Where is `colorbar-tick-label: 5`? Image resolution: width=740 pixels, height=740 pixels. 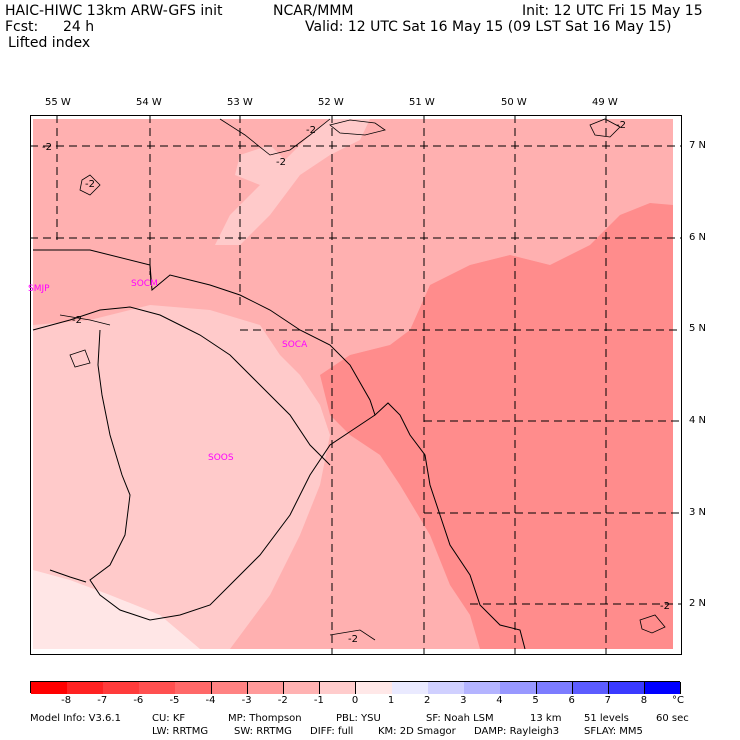
colorbar-tick-label: 5 is located at coordinates (535, 700).